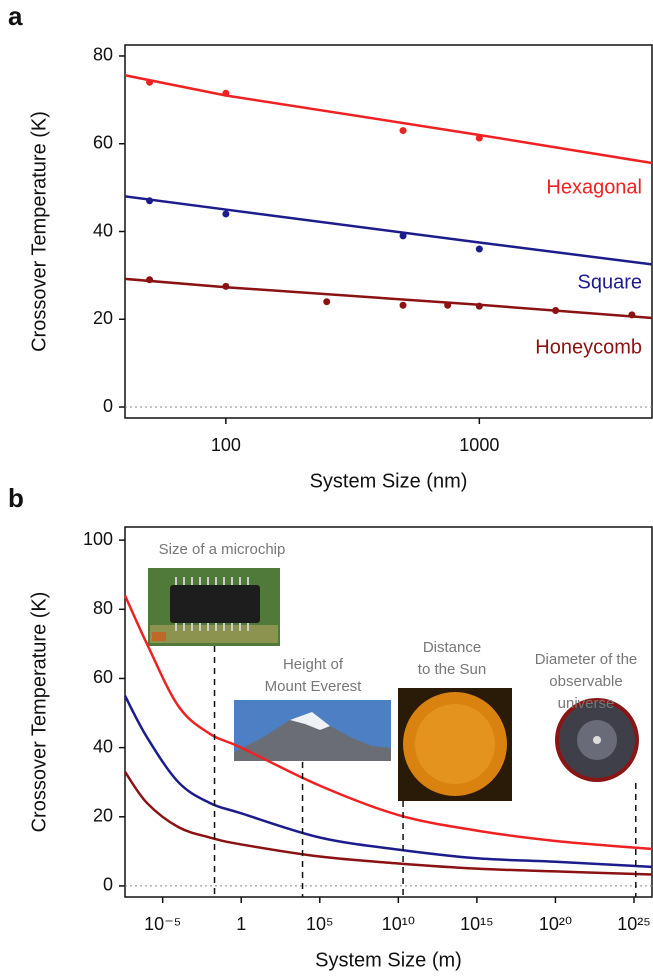 The image size is (653, 980). I want to click on series-label: Square, so click(610, 282).